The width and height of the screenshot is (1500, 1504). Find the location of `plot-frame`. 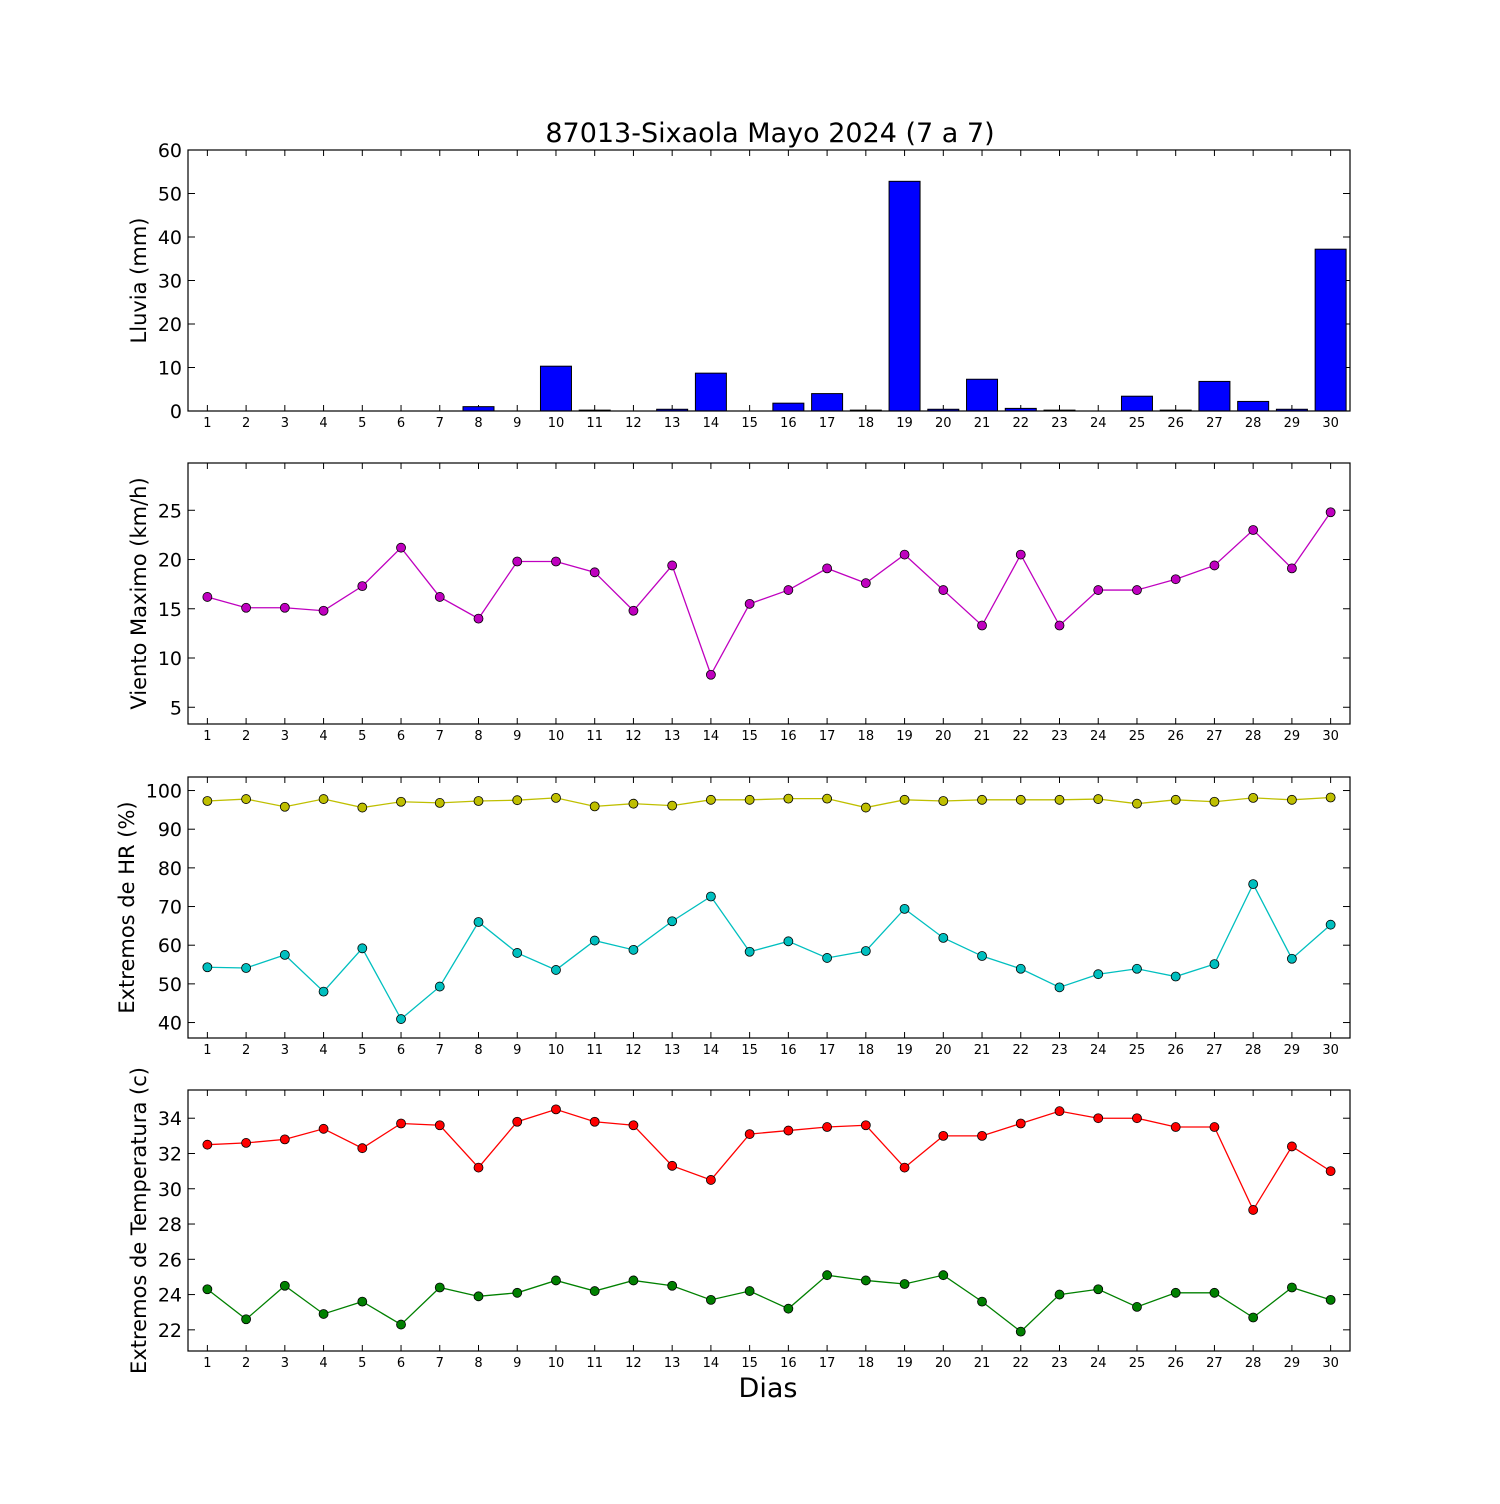

plot-frame is located at coordinates (769, 593).